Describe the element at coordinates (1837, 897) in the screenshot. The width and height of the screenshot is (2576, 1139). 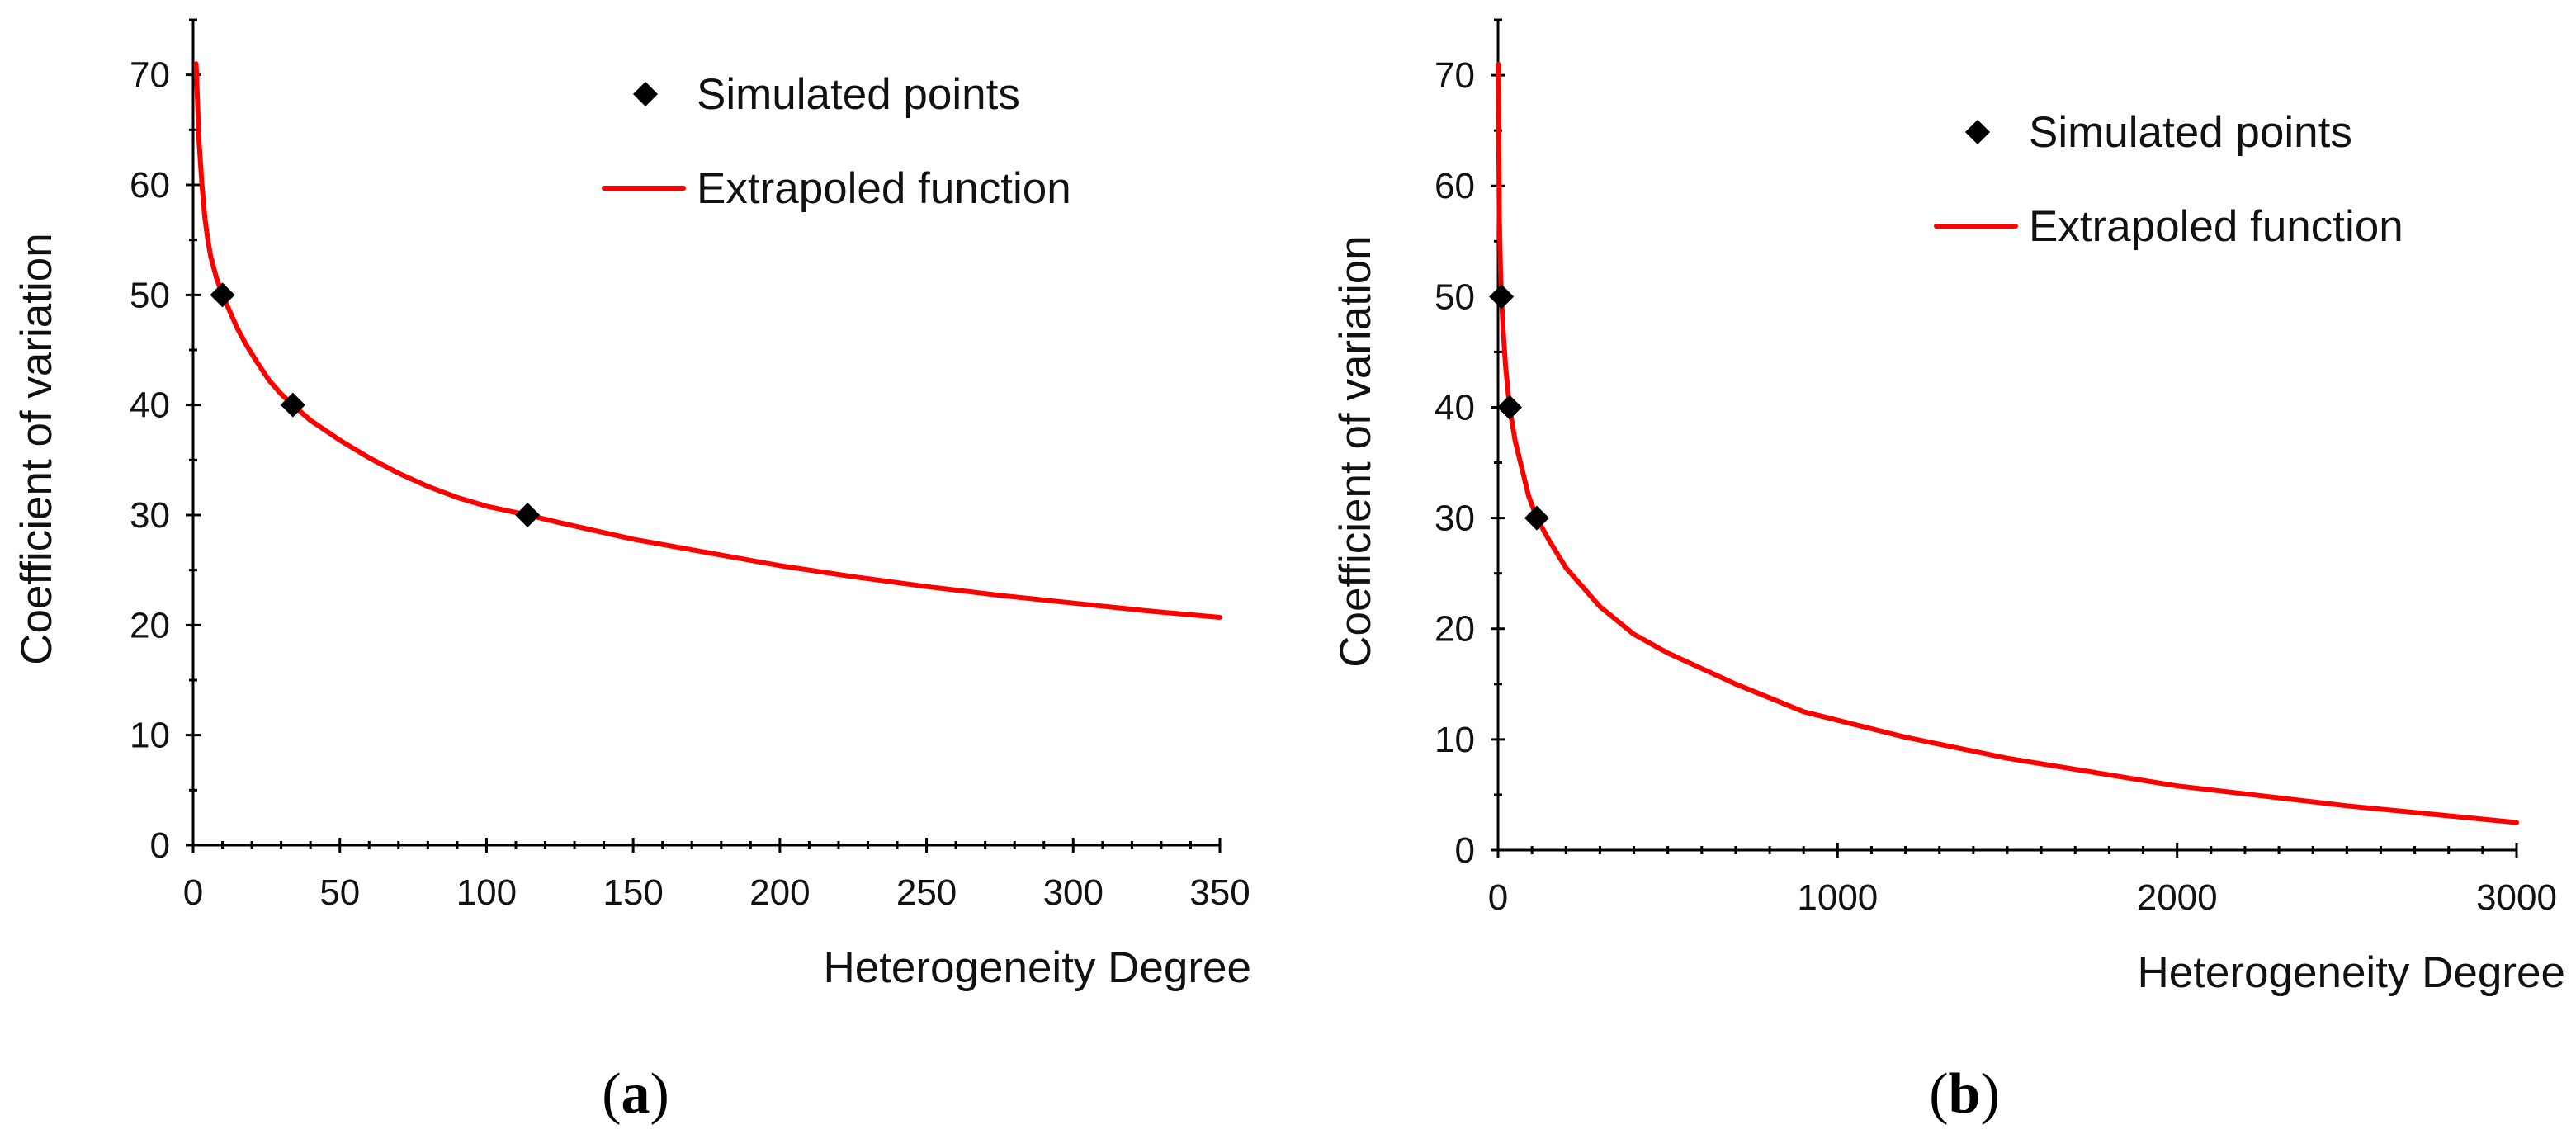
I see `x-tick-label: 1000` at that location.